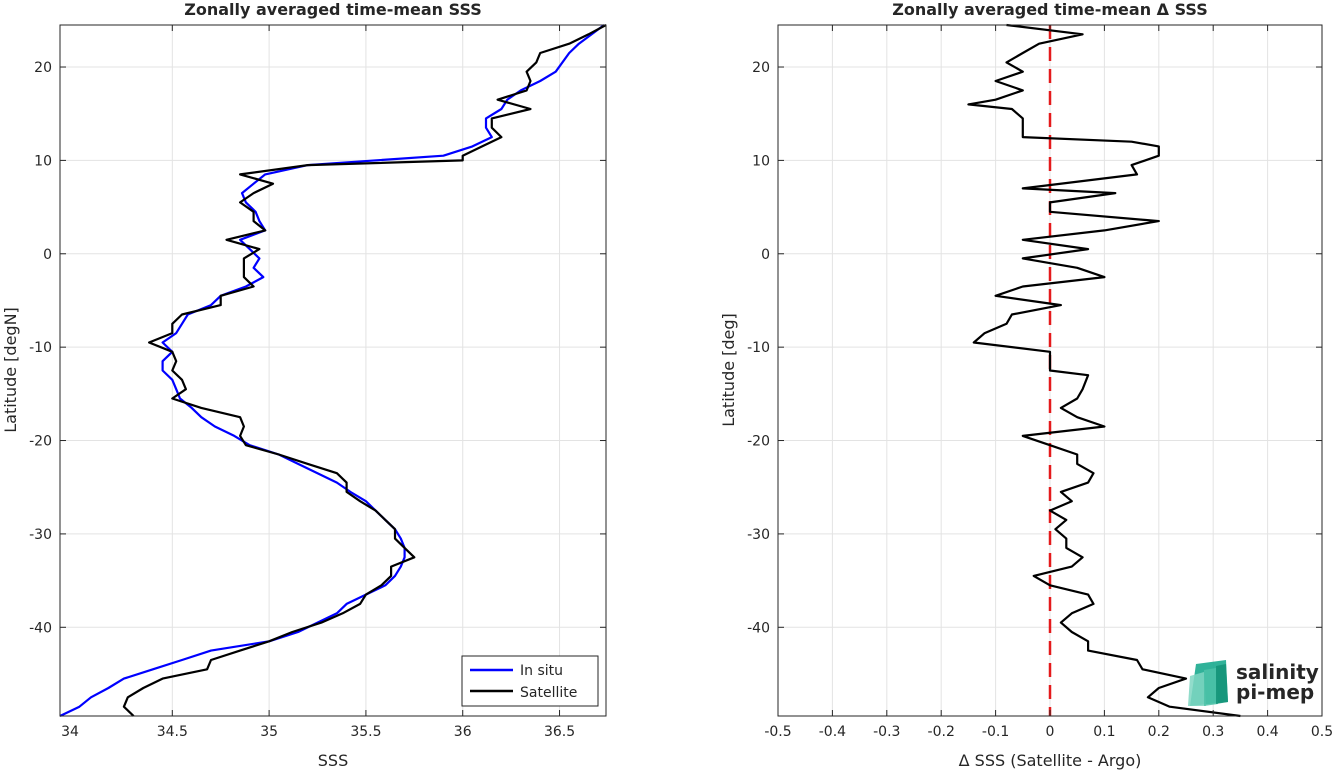 This screenshot has height=770, width=1336. Describe the element at coordinates (1050, 732) in the screenshot. I see `right-x-tick-label: 0` at that location.